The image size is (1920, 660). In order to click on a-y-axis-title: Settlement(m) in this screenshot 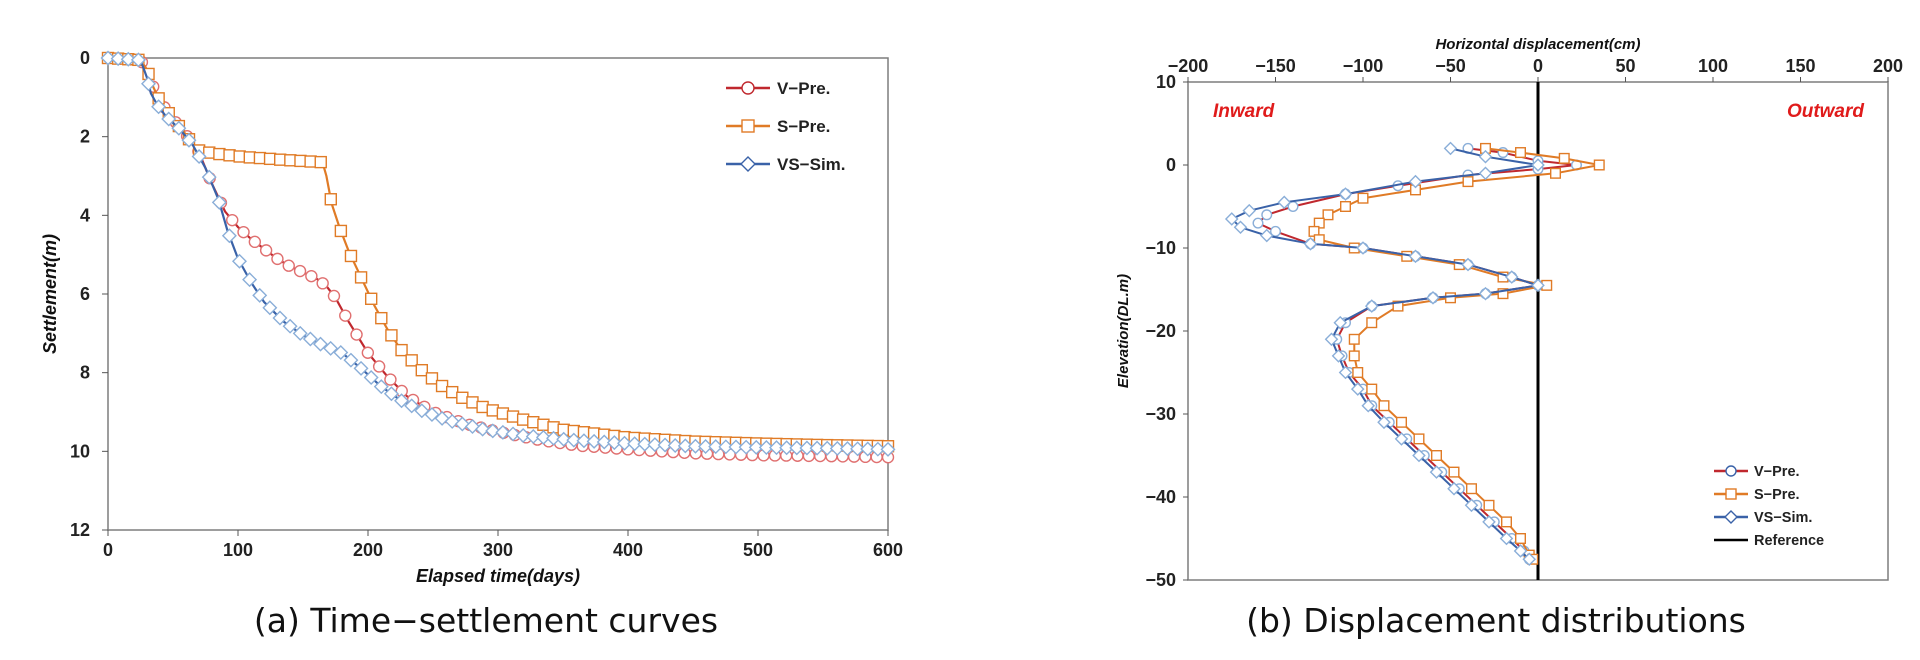, I will do `click(50, 294)`.